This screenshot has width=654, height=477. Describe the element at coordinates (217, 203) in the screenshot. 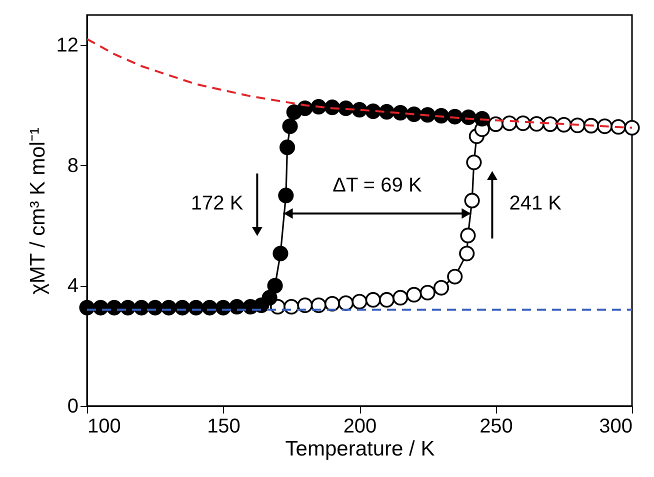

I see `annotation: 172 K` at that location.